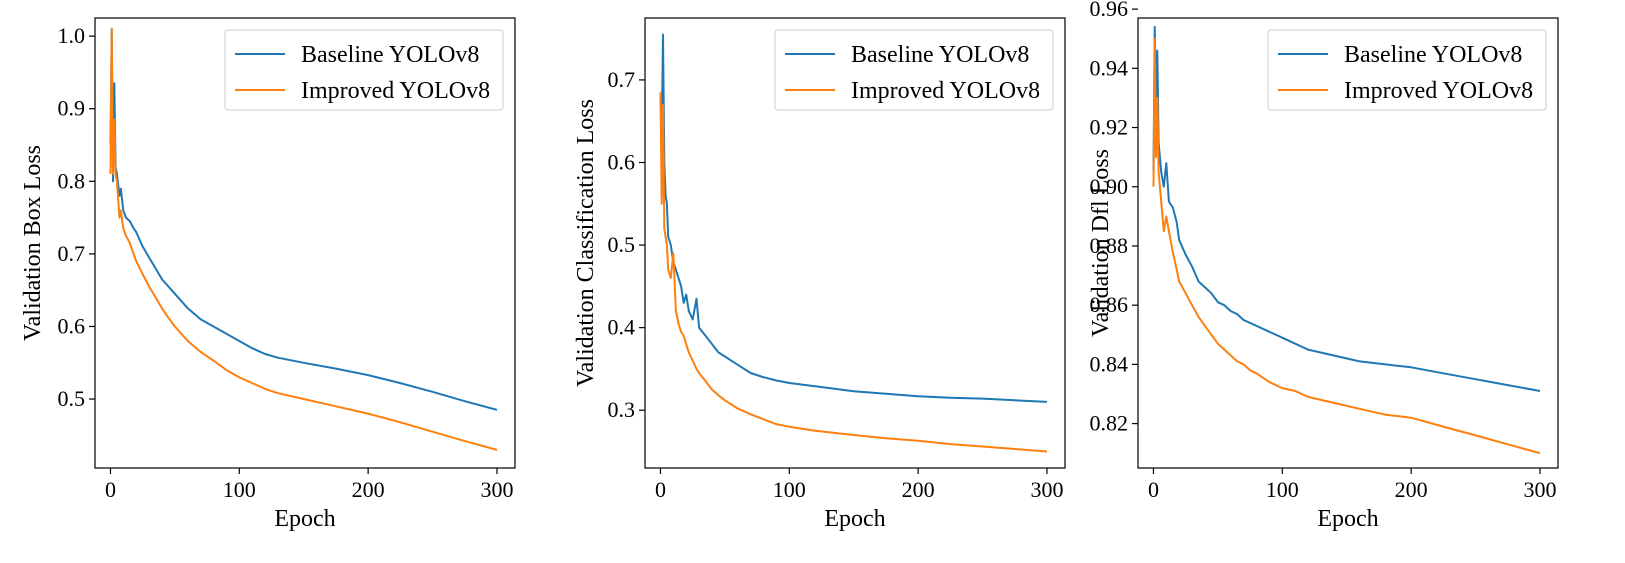 The height and width of the screenshot is (563, 1625). I want to click on y-tick-label: 0.90, so click(1109, 186).